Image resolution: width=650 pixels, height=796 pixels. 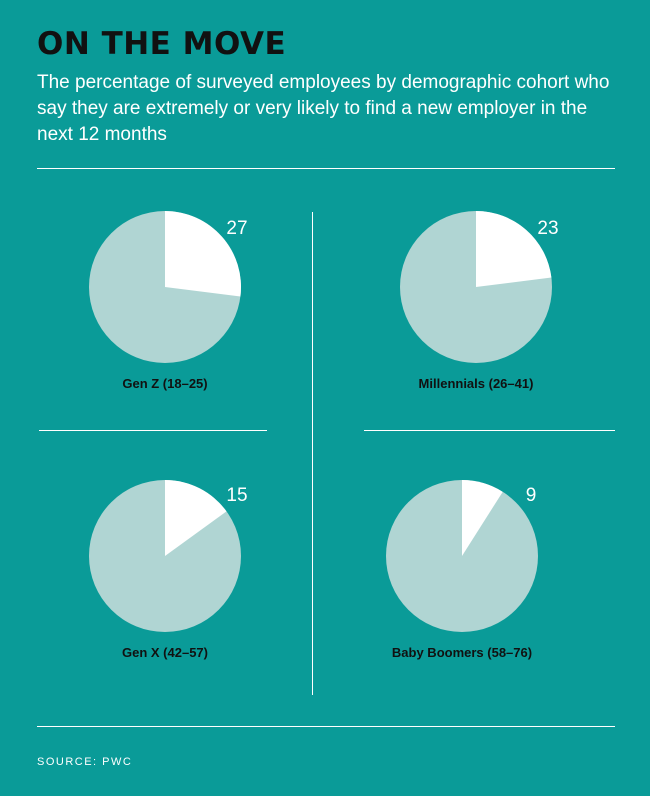 What do you see at coordinates (162, 44) in the screenshot?
I see `chart-title: ON THE MOVE` at bounding box center [162, 44].